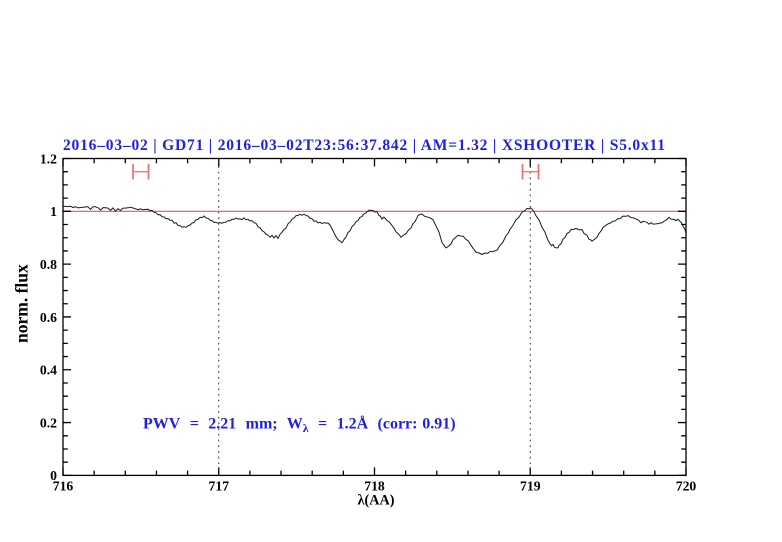  Describe the element at coordinates (53, 475) in the screenshot. I see `svg-text: 0` at that location.